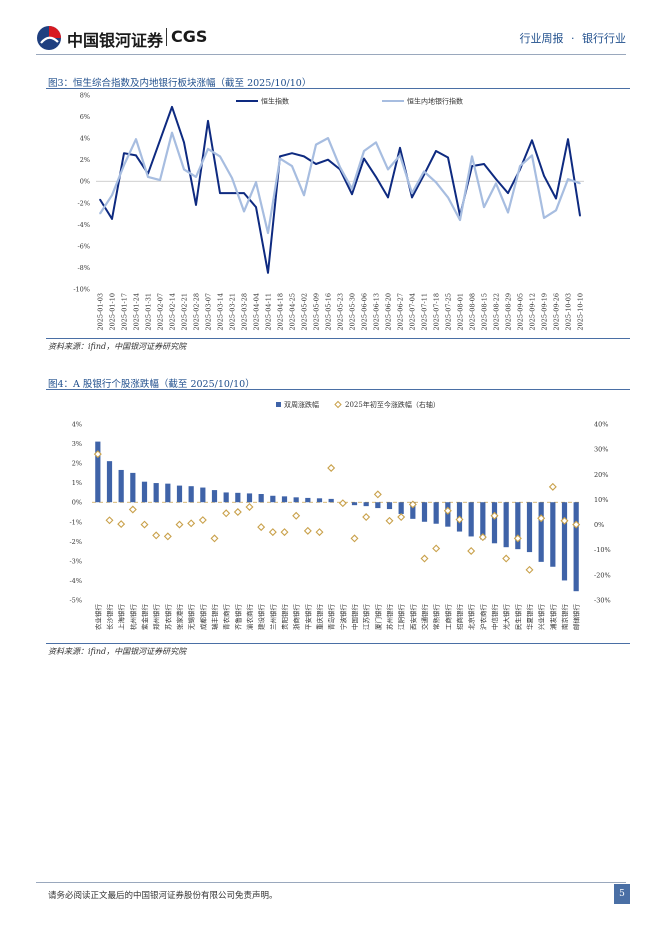  I want to click on report-type: 行业周报, so click(541, 38).